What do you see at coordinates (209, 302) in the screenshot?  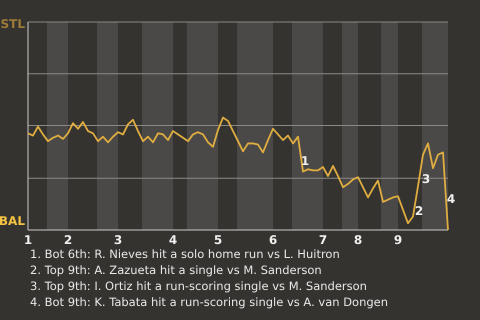 I see `text: 4. Bot 9th: K. Tabata hit a run-scoring single vs A. van Dongen` at bounding box center [209, 302].